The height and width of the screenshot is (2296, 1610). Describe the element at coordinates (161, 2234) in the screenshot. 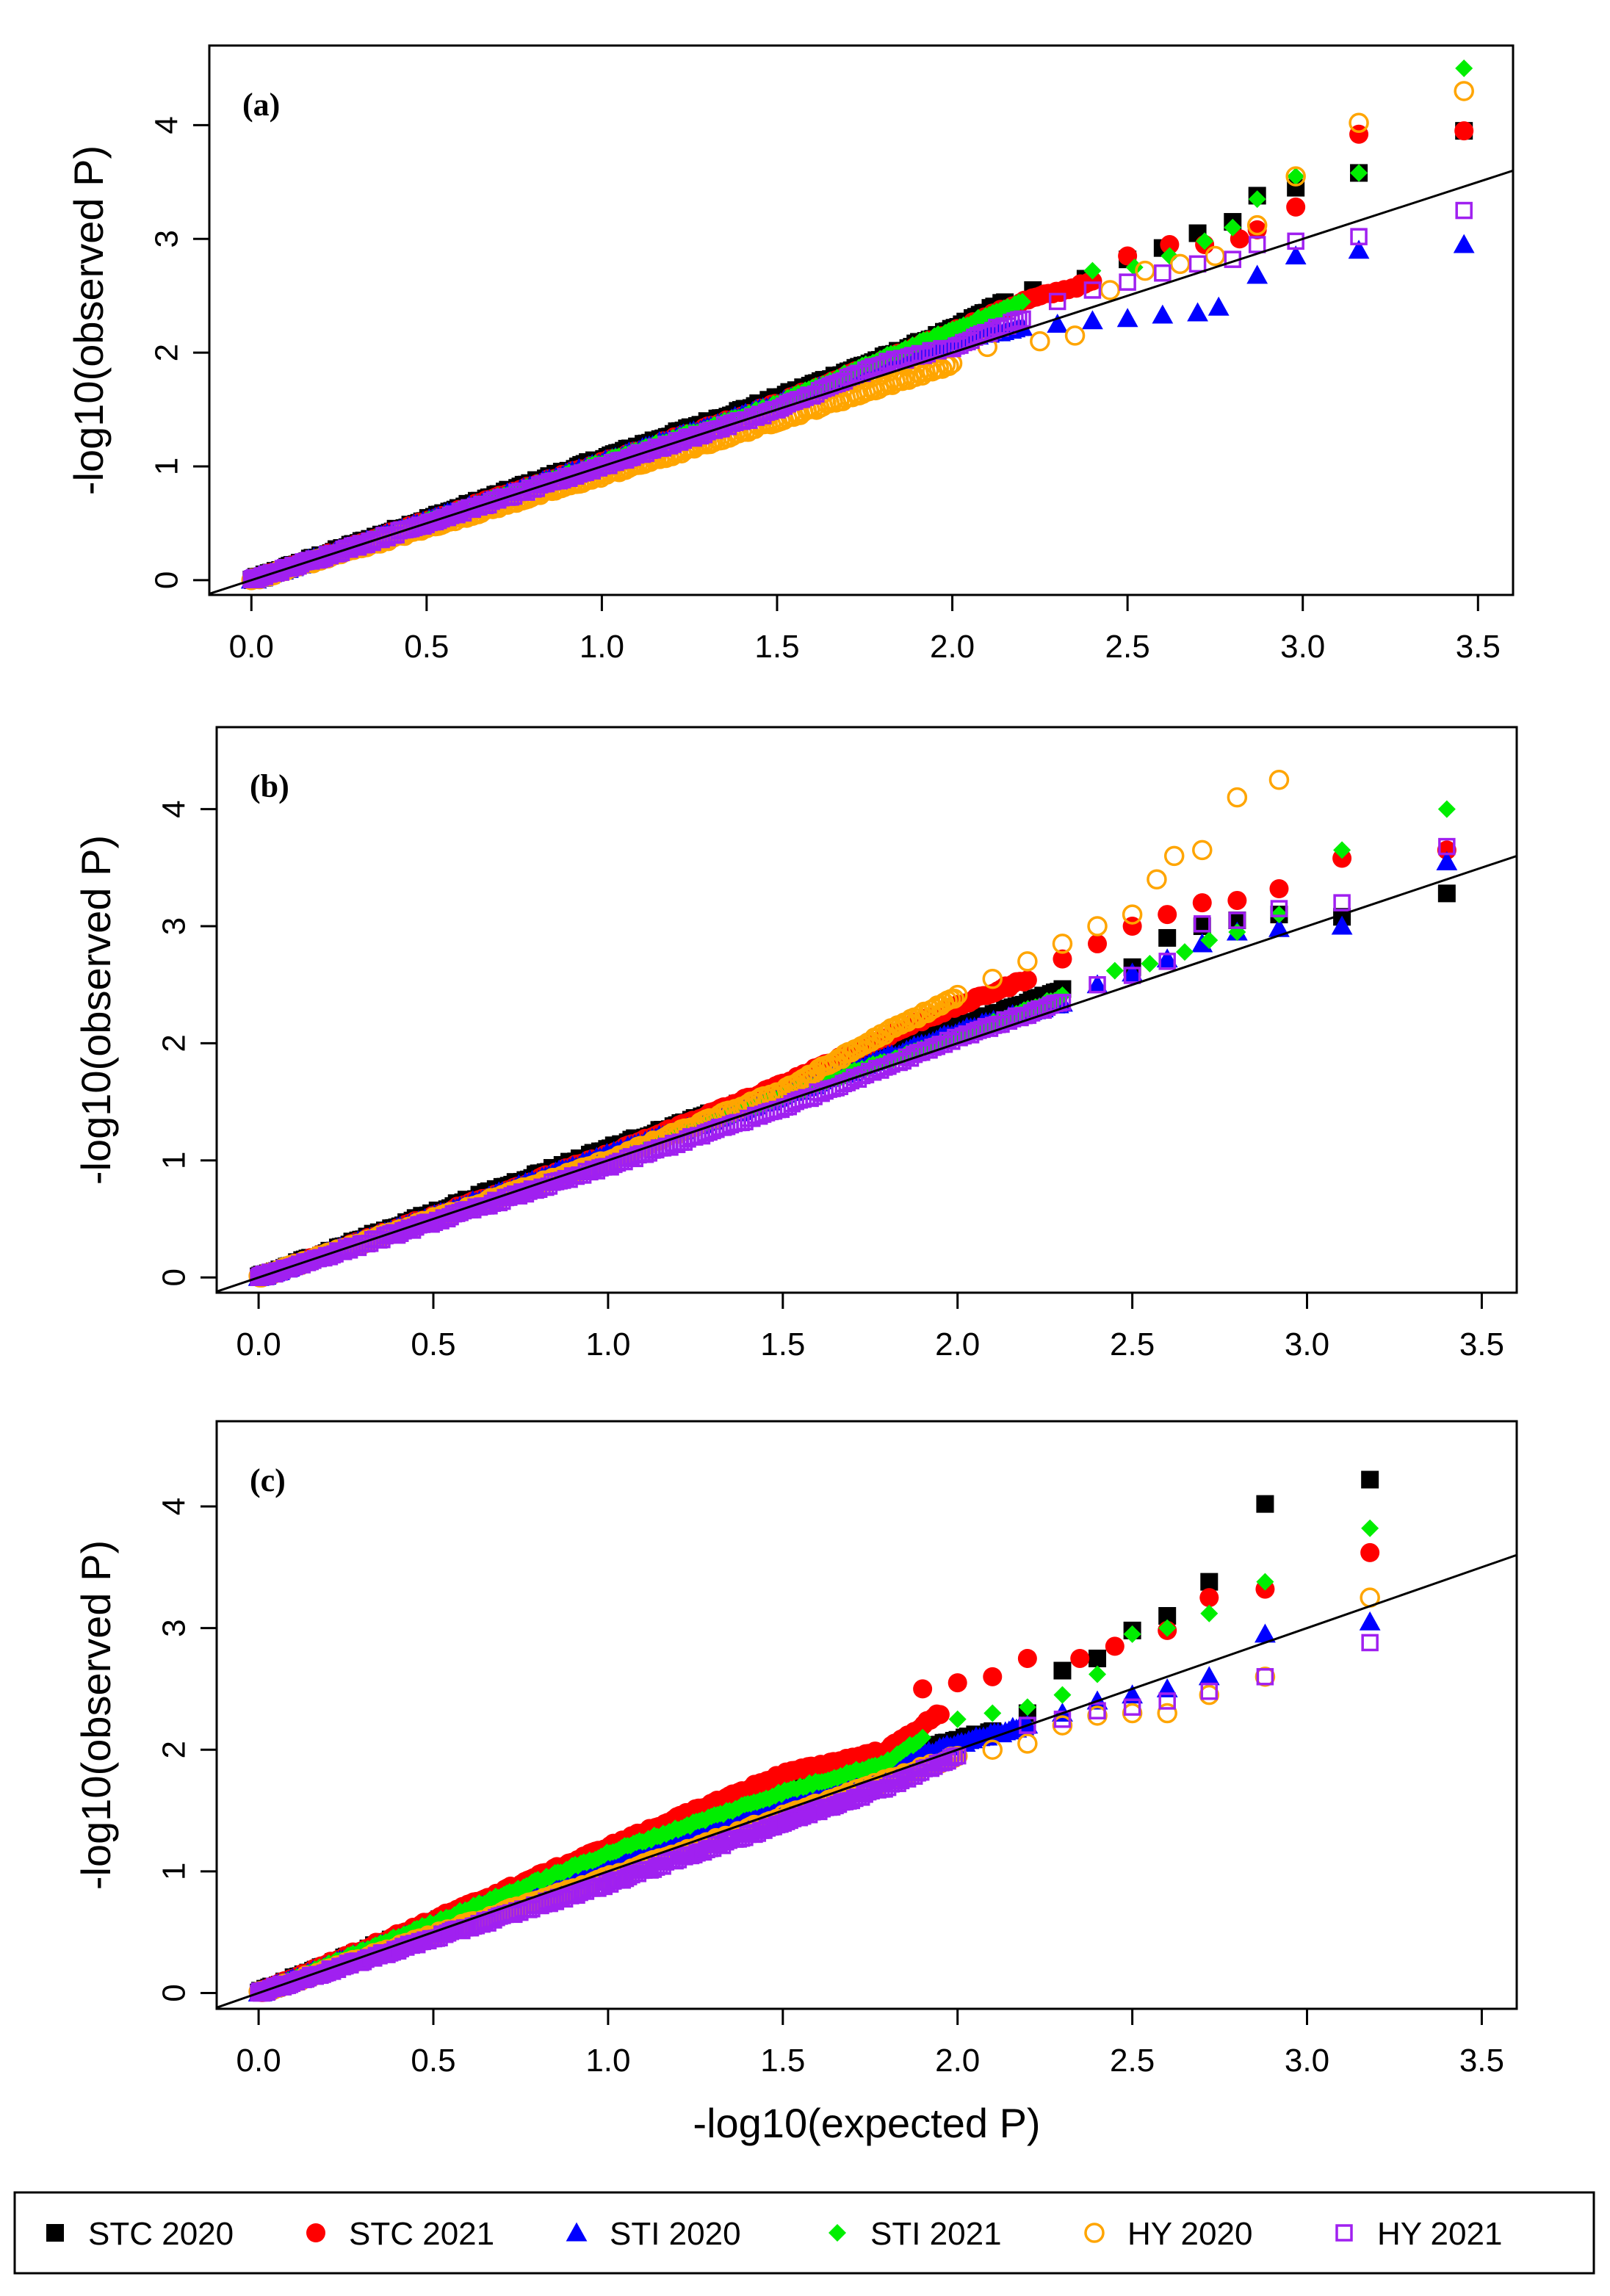

I see `legend-label: STC 2020` at that location.